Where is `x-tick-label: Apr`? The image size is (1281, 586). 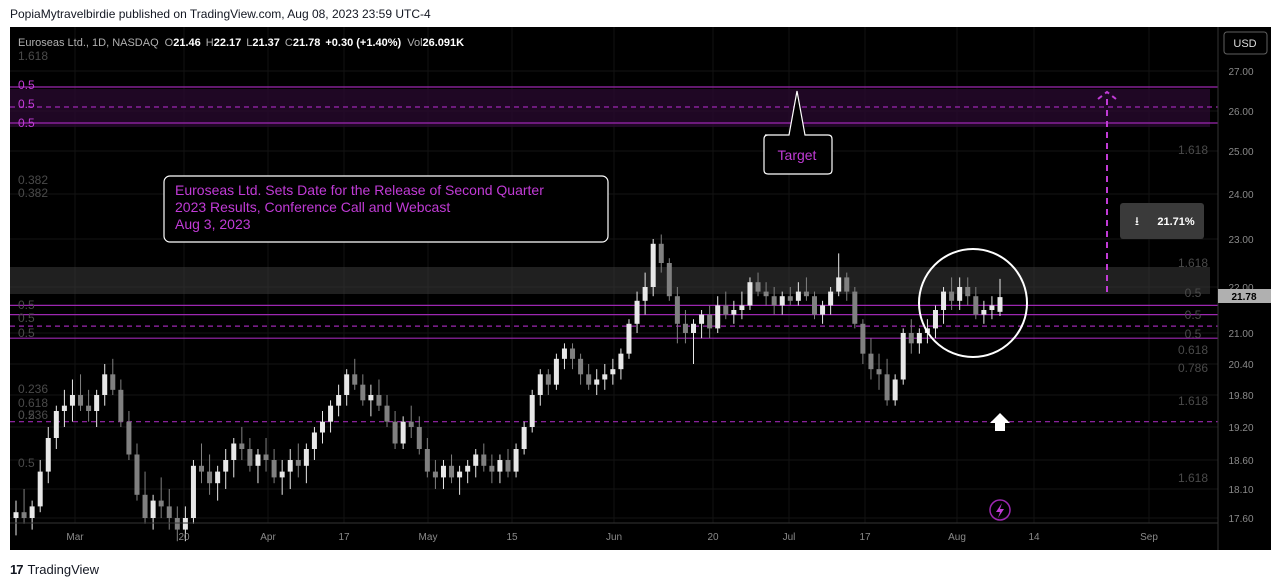 x-tick-label: Apr is located at coordinates (268, 537).